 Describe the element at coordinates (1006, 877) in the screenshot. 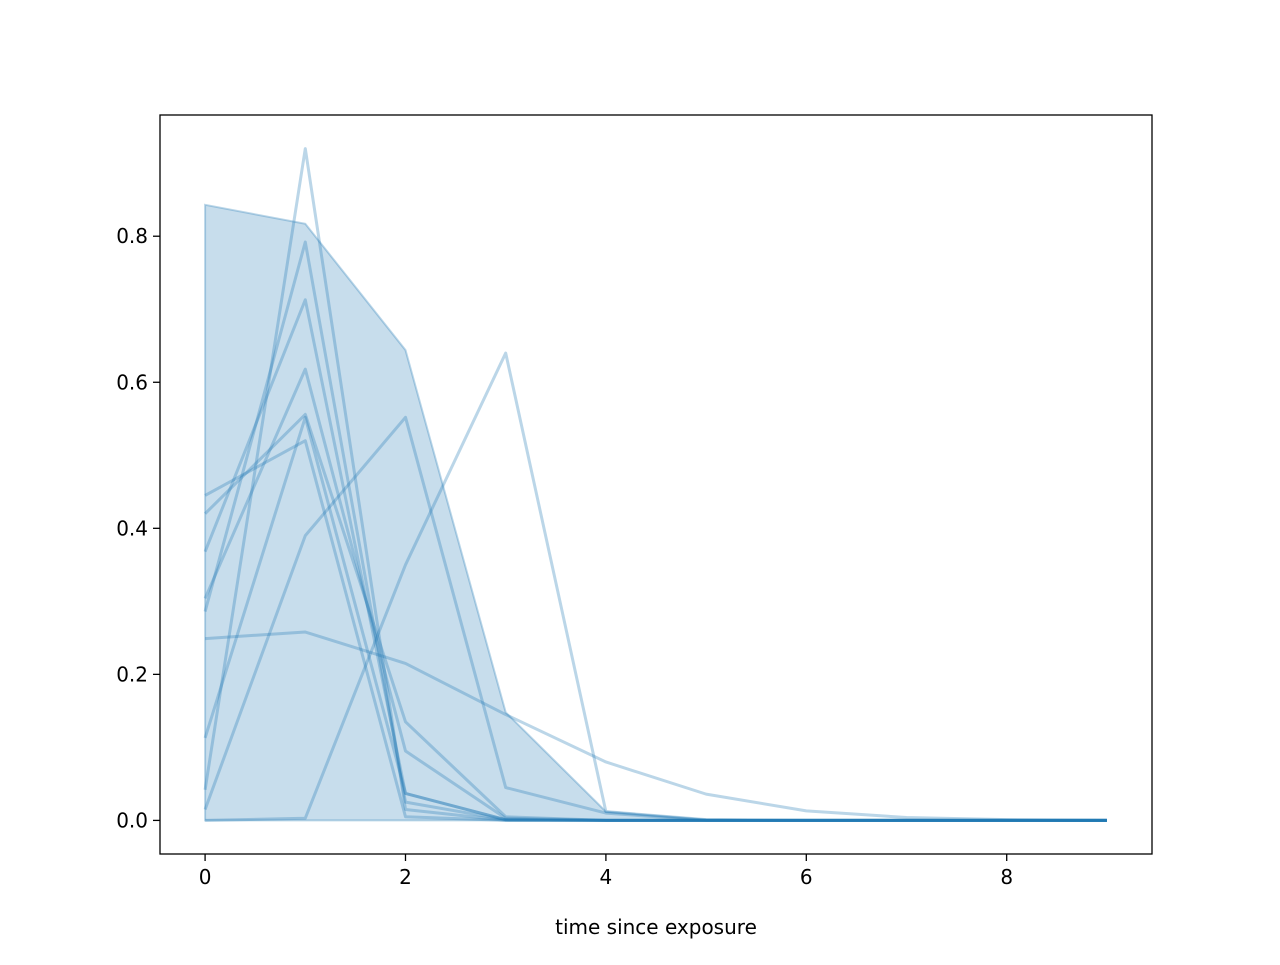

I see `x-tick-label: 8` at that location.